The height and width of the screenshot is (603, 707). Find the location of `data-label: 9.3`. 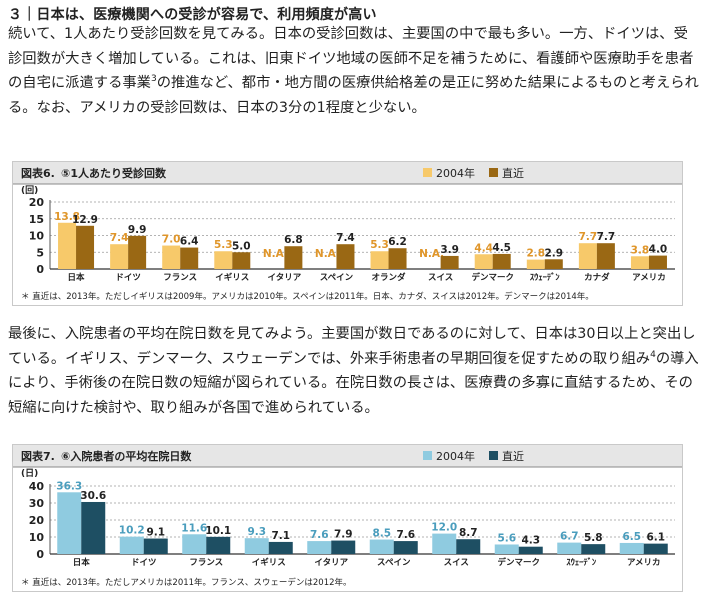

data-label: 9.3 is located at coordinates (256, 532).